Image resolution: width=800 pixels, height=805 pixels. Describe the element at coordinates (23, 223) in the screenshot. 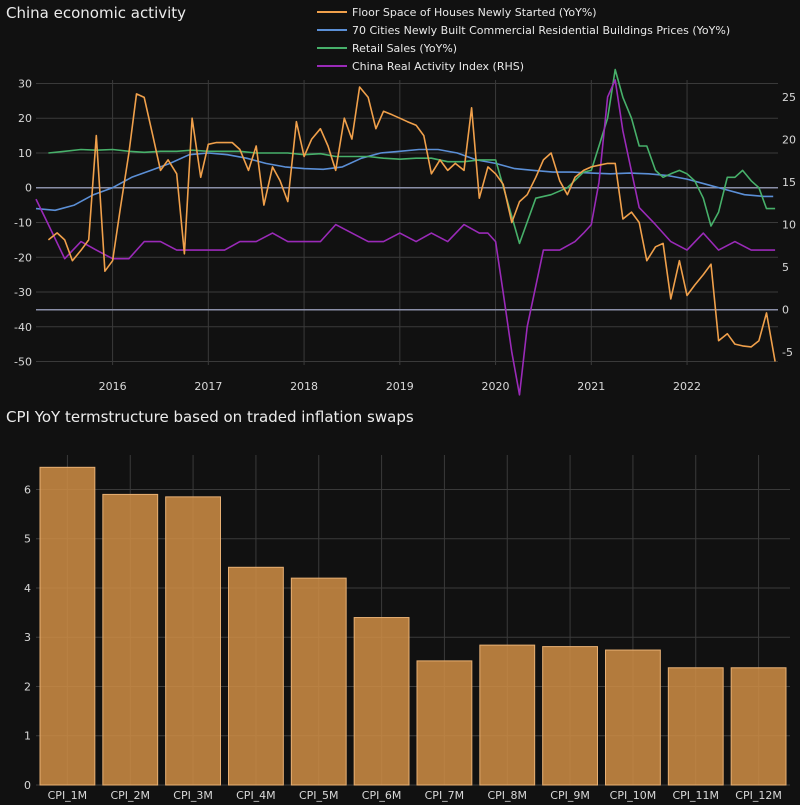

I see `y-tick-label: -10` at that location.